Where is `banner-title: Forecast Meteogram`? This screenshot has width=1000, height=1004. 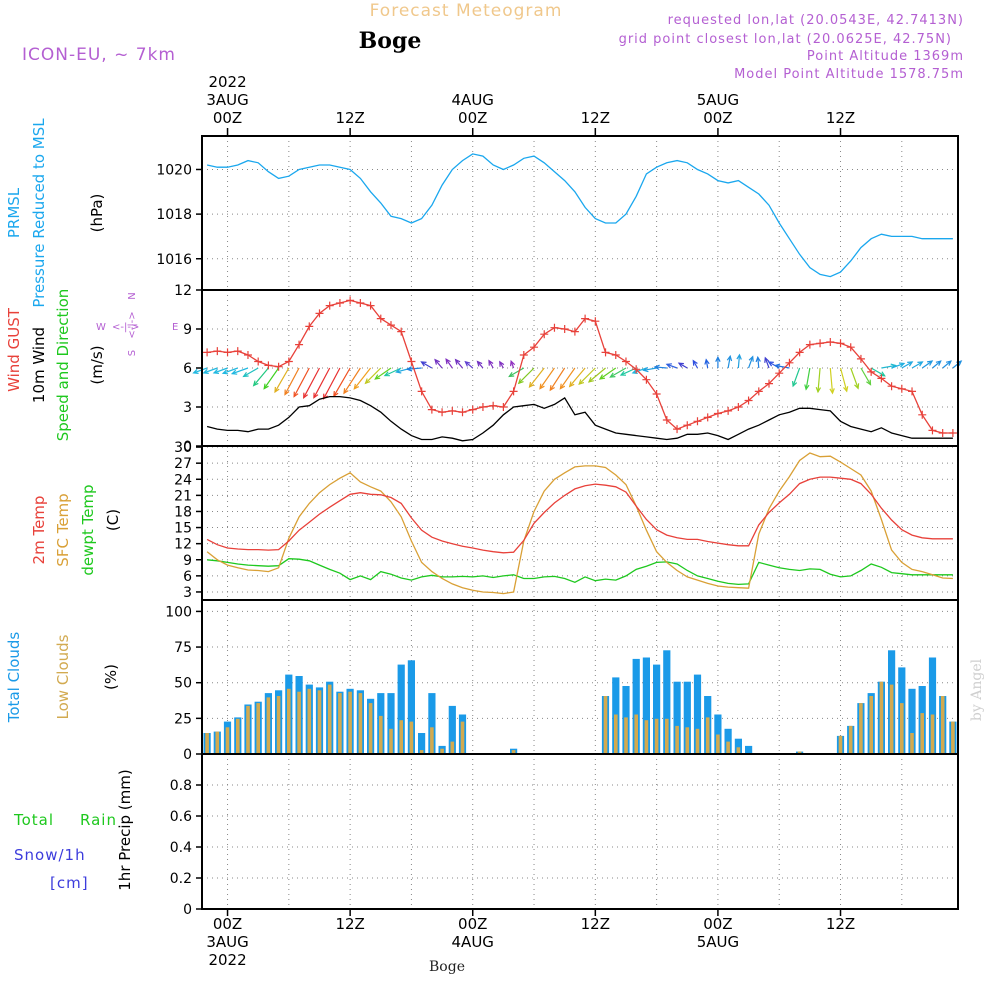 banner-title: Forecast Meteogram is located at coordinates (466, 11).